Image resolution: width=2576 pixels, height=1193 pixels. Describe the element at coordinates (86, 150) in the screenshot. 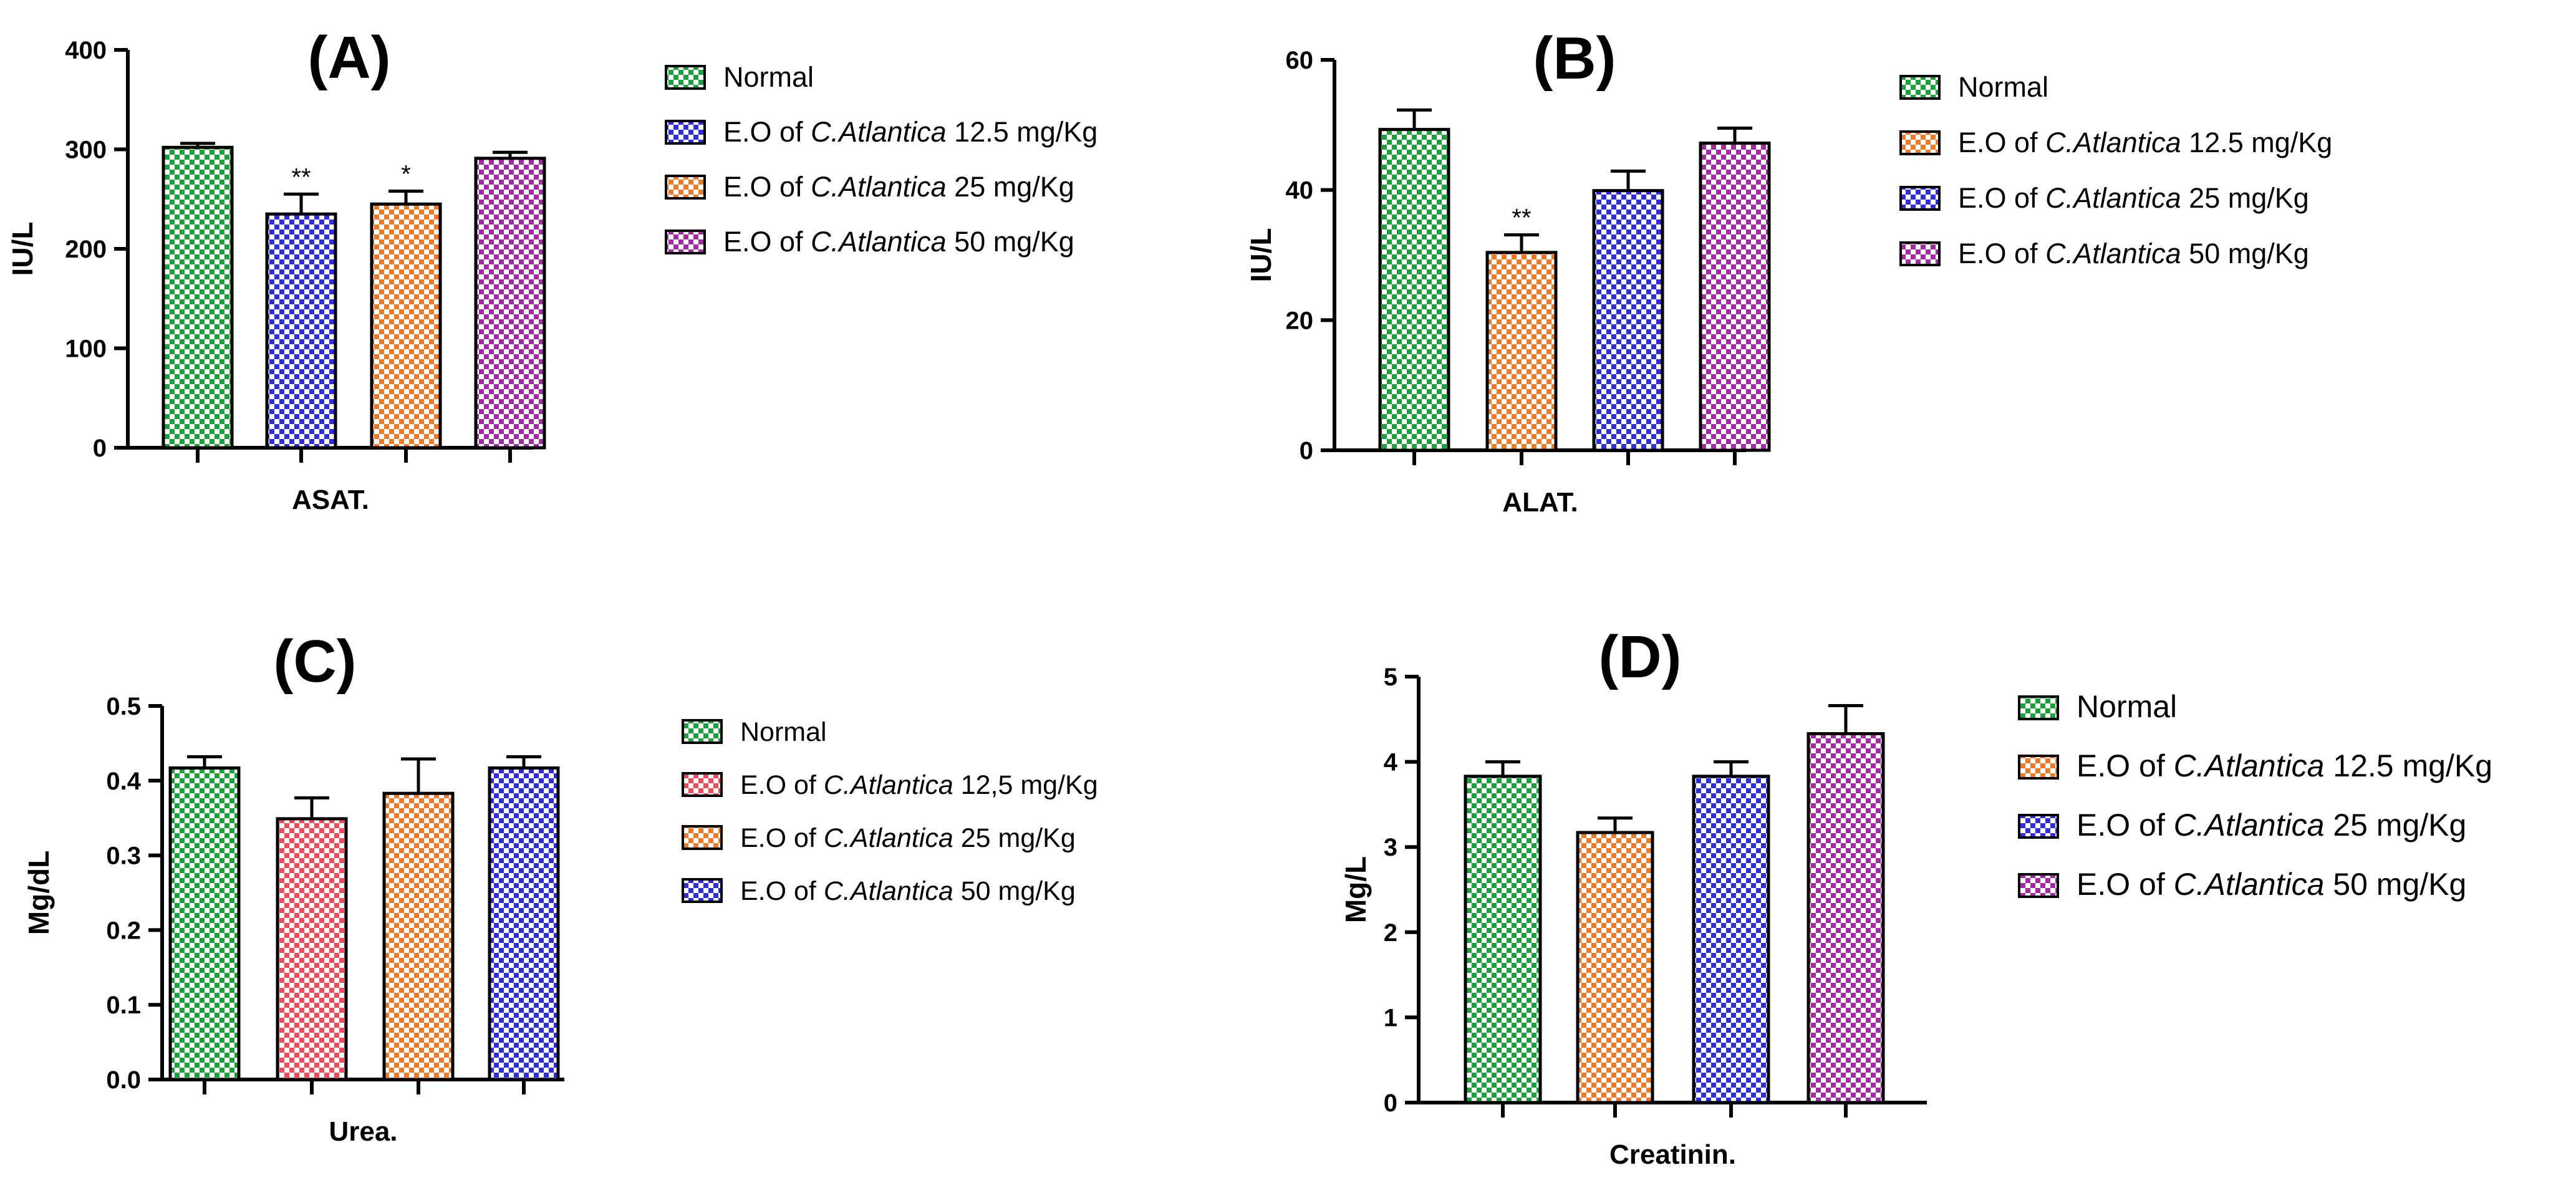

I see `y-tick-label: 300` at that location.